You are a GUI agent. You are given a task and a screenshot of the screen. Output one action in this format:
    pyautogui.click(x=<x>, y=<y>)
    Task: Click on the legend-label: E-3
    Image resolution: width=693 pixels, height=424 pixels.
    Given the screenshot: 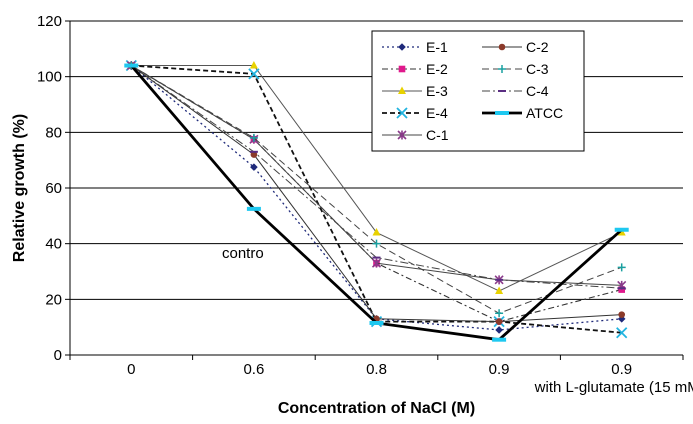 What is the action you would take?
    pyautogui.click(x=437, y=91)
    